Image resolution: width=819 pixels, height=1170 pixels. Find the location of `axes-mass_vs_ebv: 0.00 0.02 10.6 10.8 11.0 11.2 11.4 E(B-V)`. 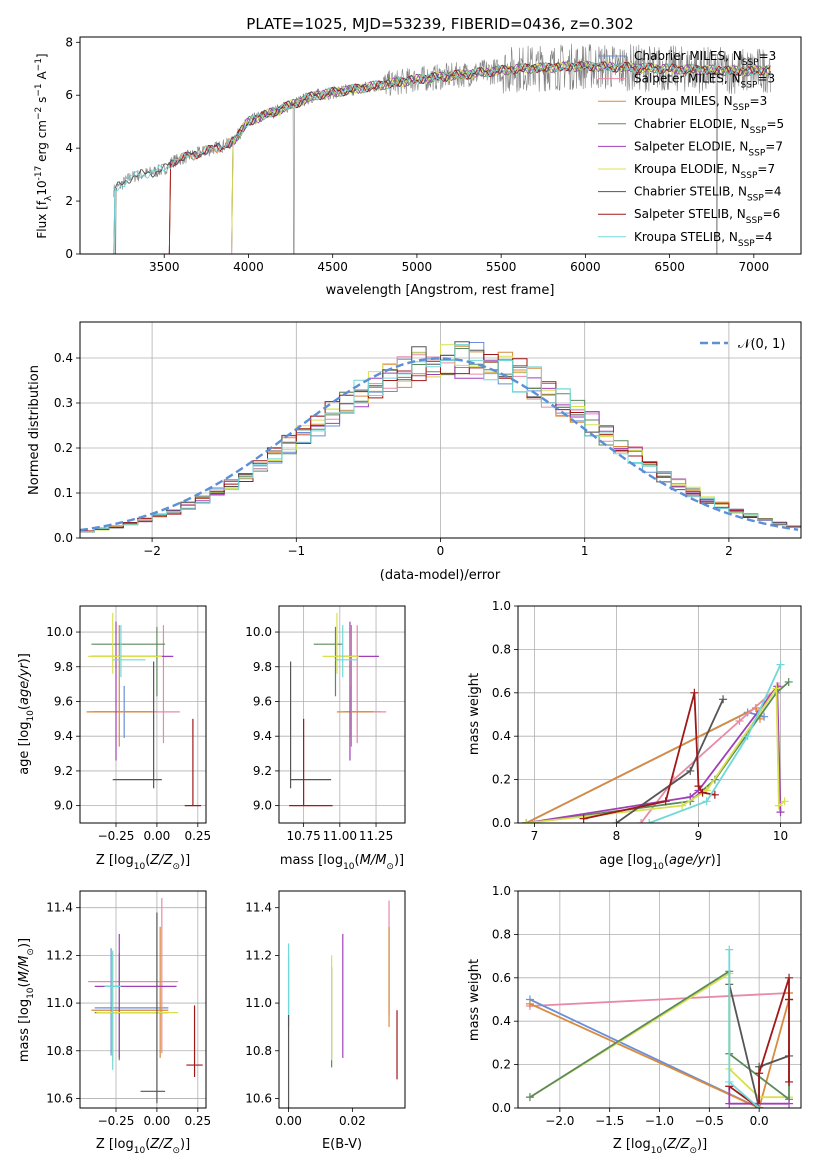

axes-mass_vs_ebv: 0.00 0.02 10.6 10.8 11.0 11.2 11.4 E(B-V) is located at coordinates (325, 1021).